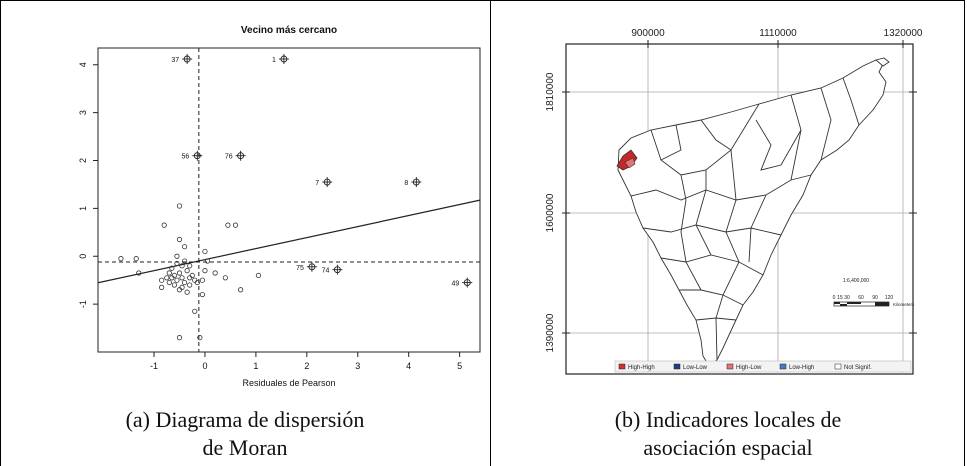 Image resolution: width=967 pixels, height=466 pixels. I want to click on y-tick-label: 1390000, so click(550, 332).